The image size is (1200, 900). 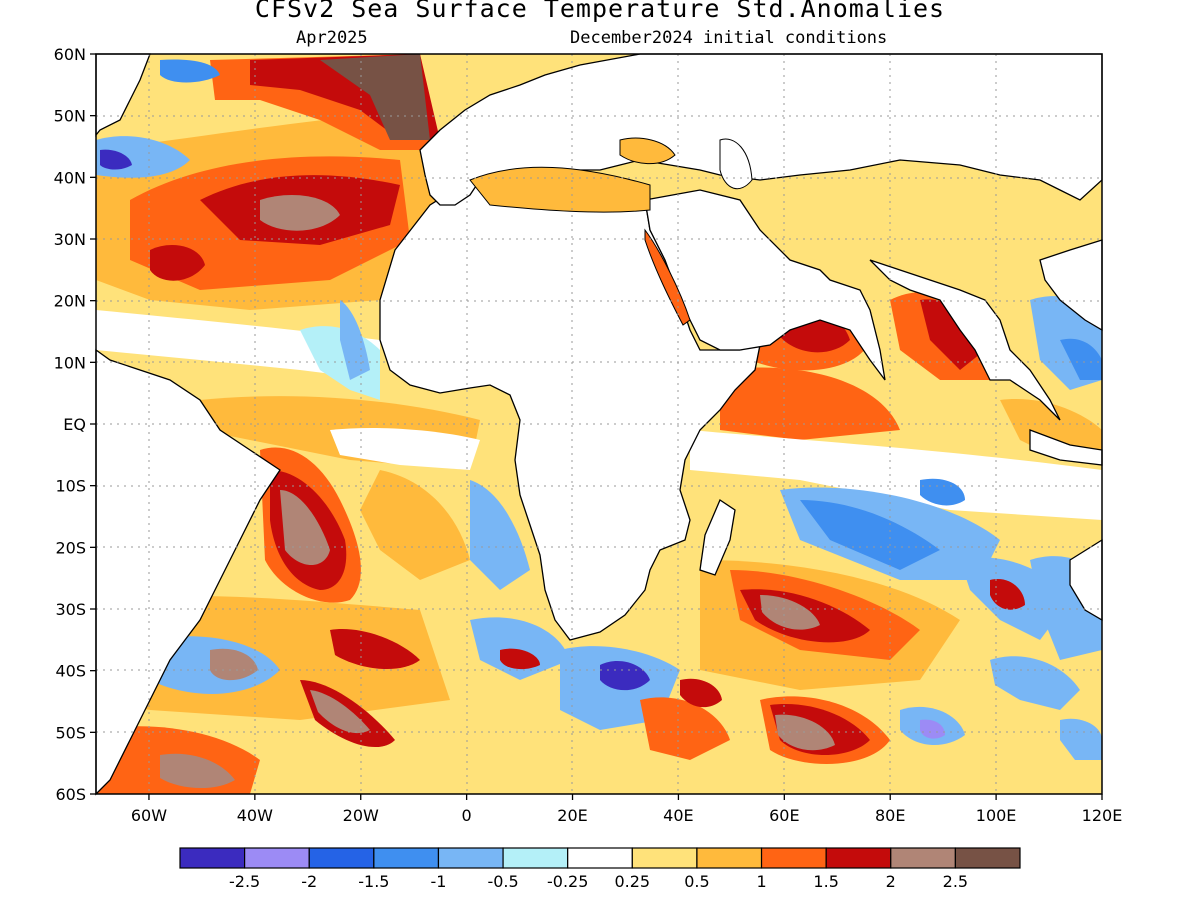 I want to click on lat-axis: 60N 50N 40N 30N 20N 10N EQ 10S 20S 30S 40S 50S 60S, so click(x=75, y=424).